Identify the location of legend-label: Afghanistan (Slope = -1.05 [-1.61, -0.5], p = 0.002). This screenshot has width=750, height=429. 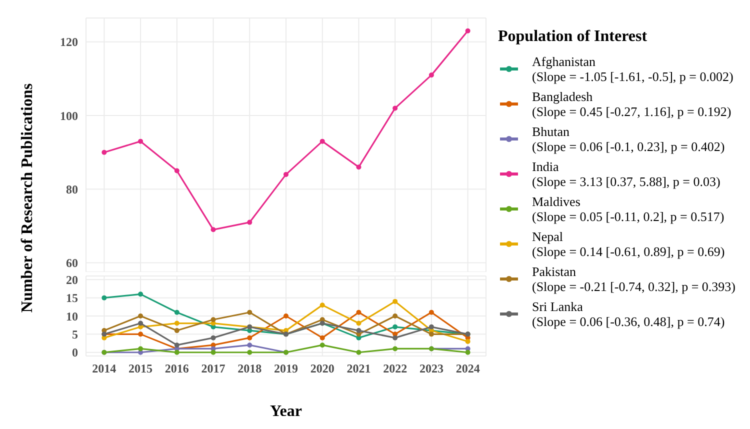
(633, 69).